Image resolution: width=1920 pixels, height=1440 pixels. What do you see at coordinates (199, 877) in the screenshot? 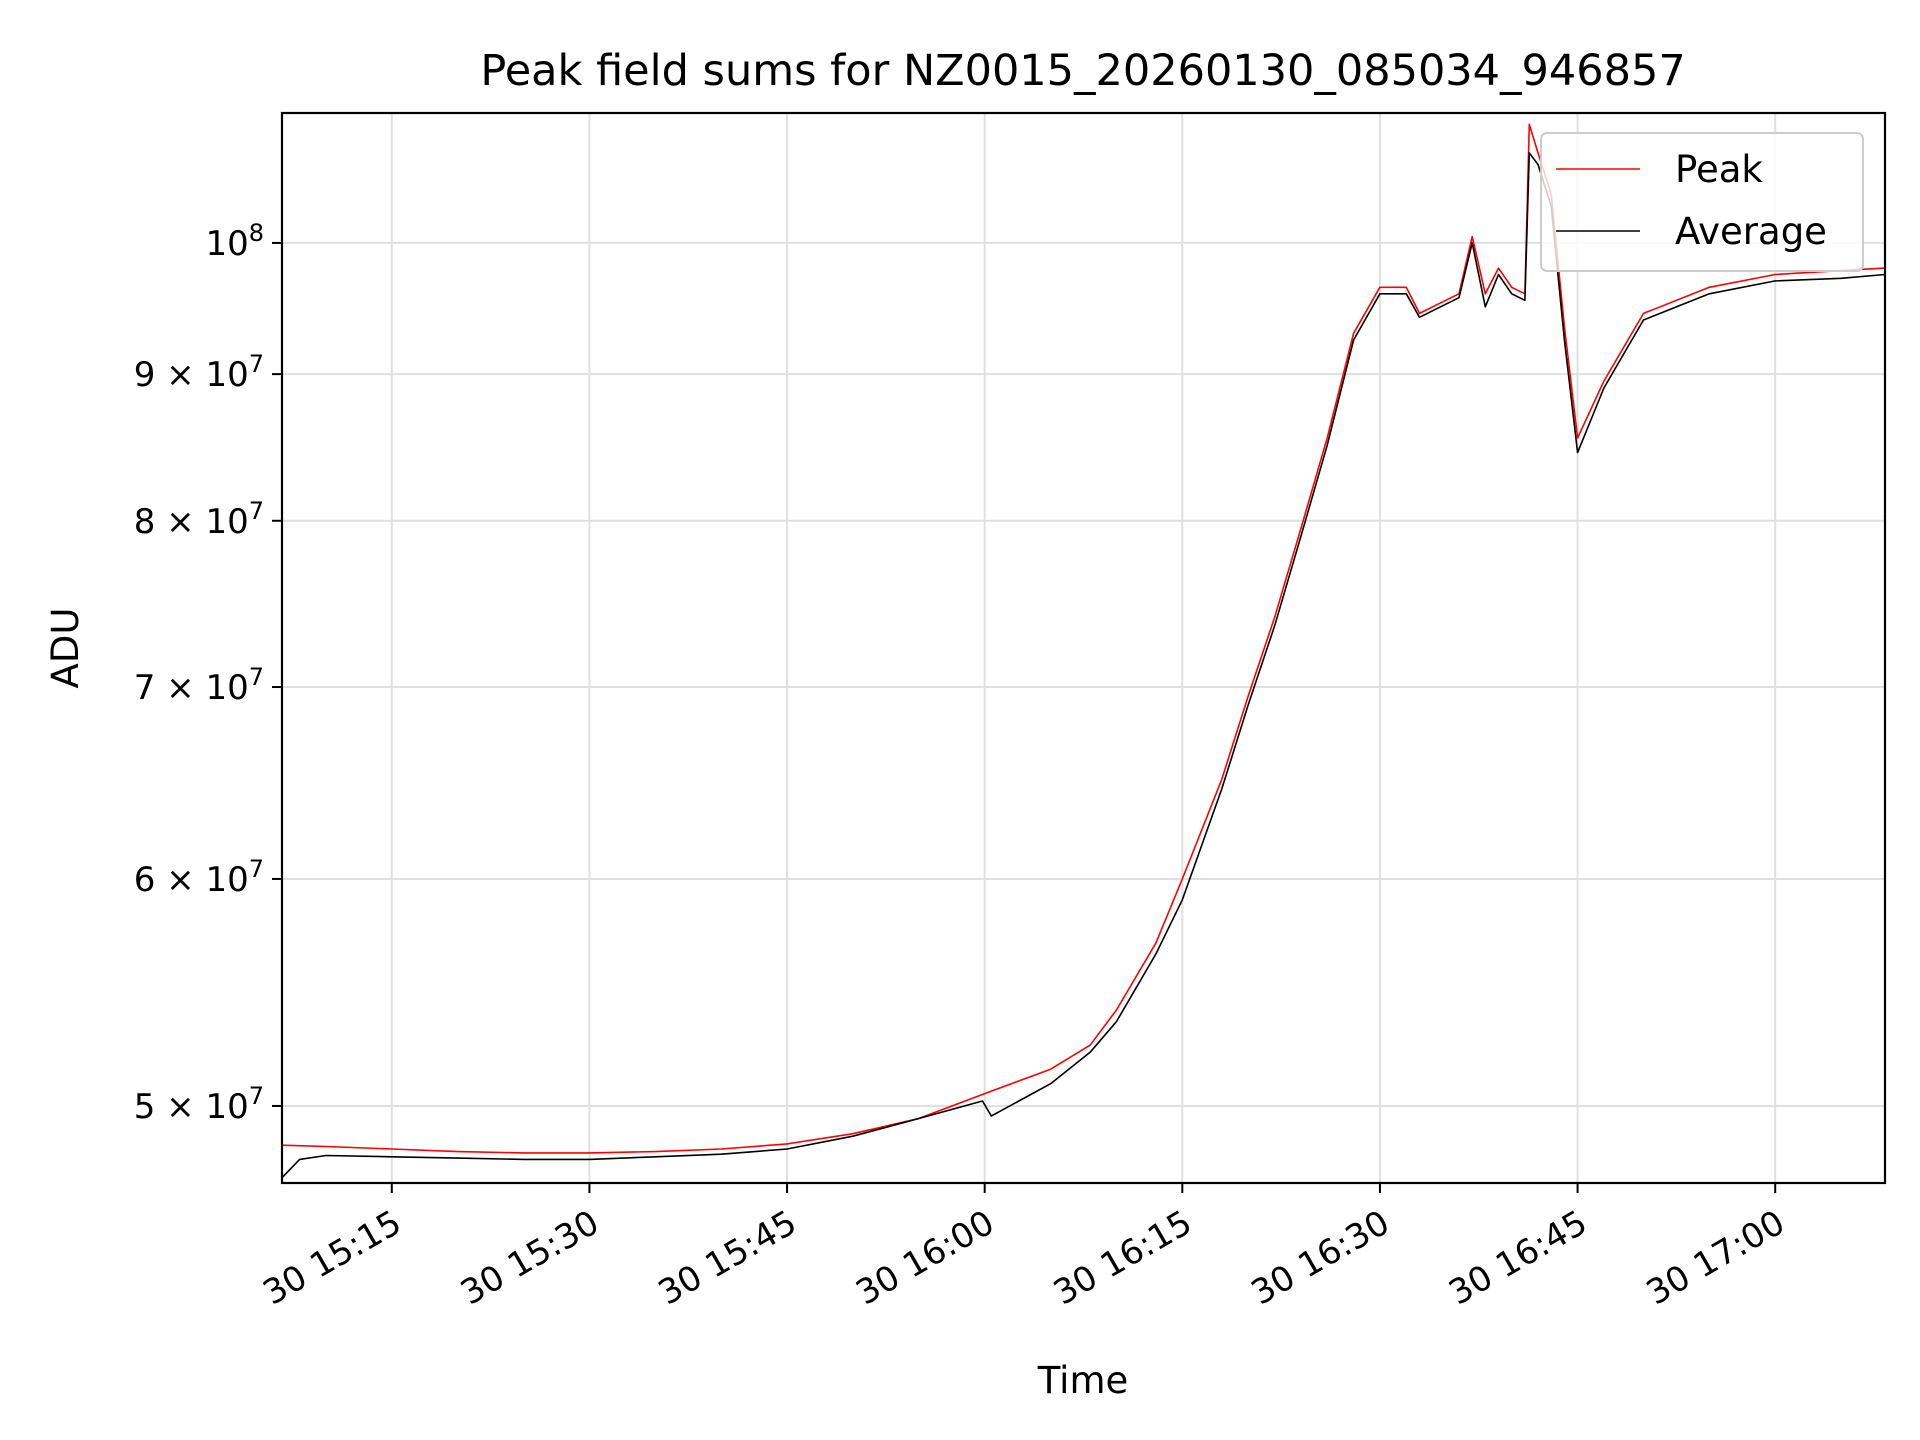
I see `y-tick-label: 6 × 107` at bounding box center [199, 877].